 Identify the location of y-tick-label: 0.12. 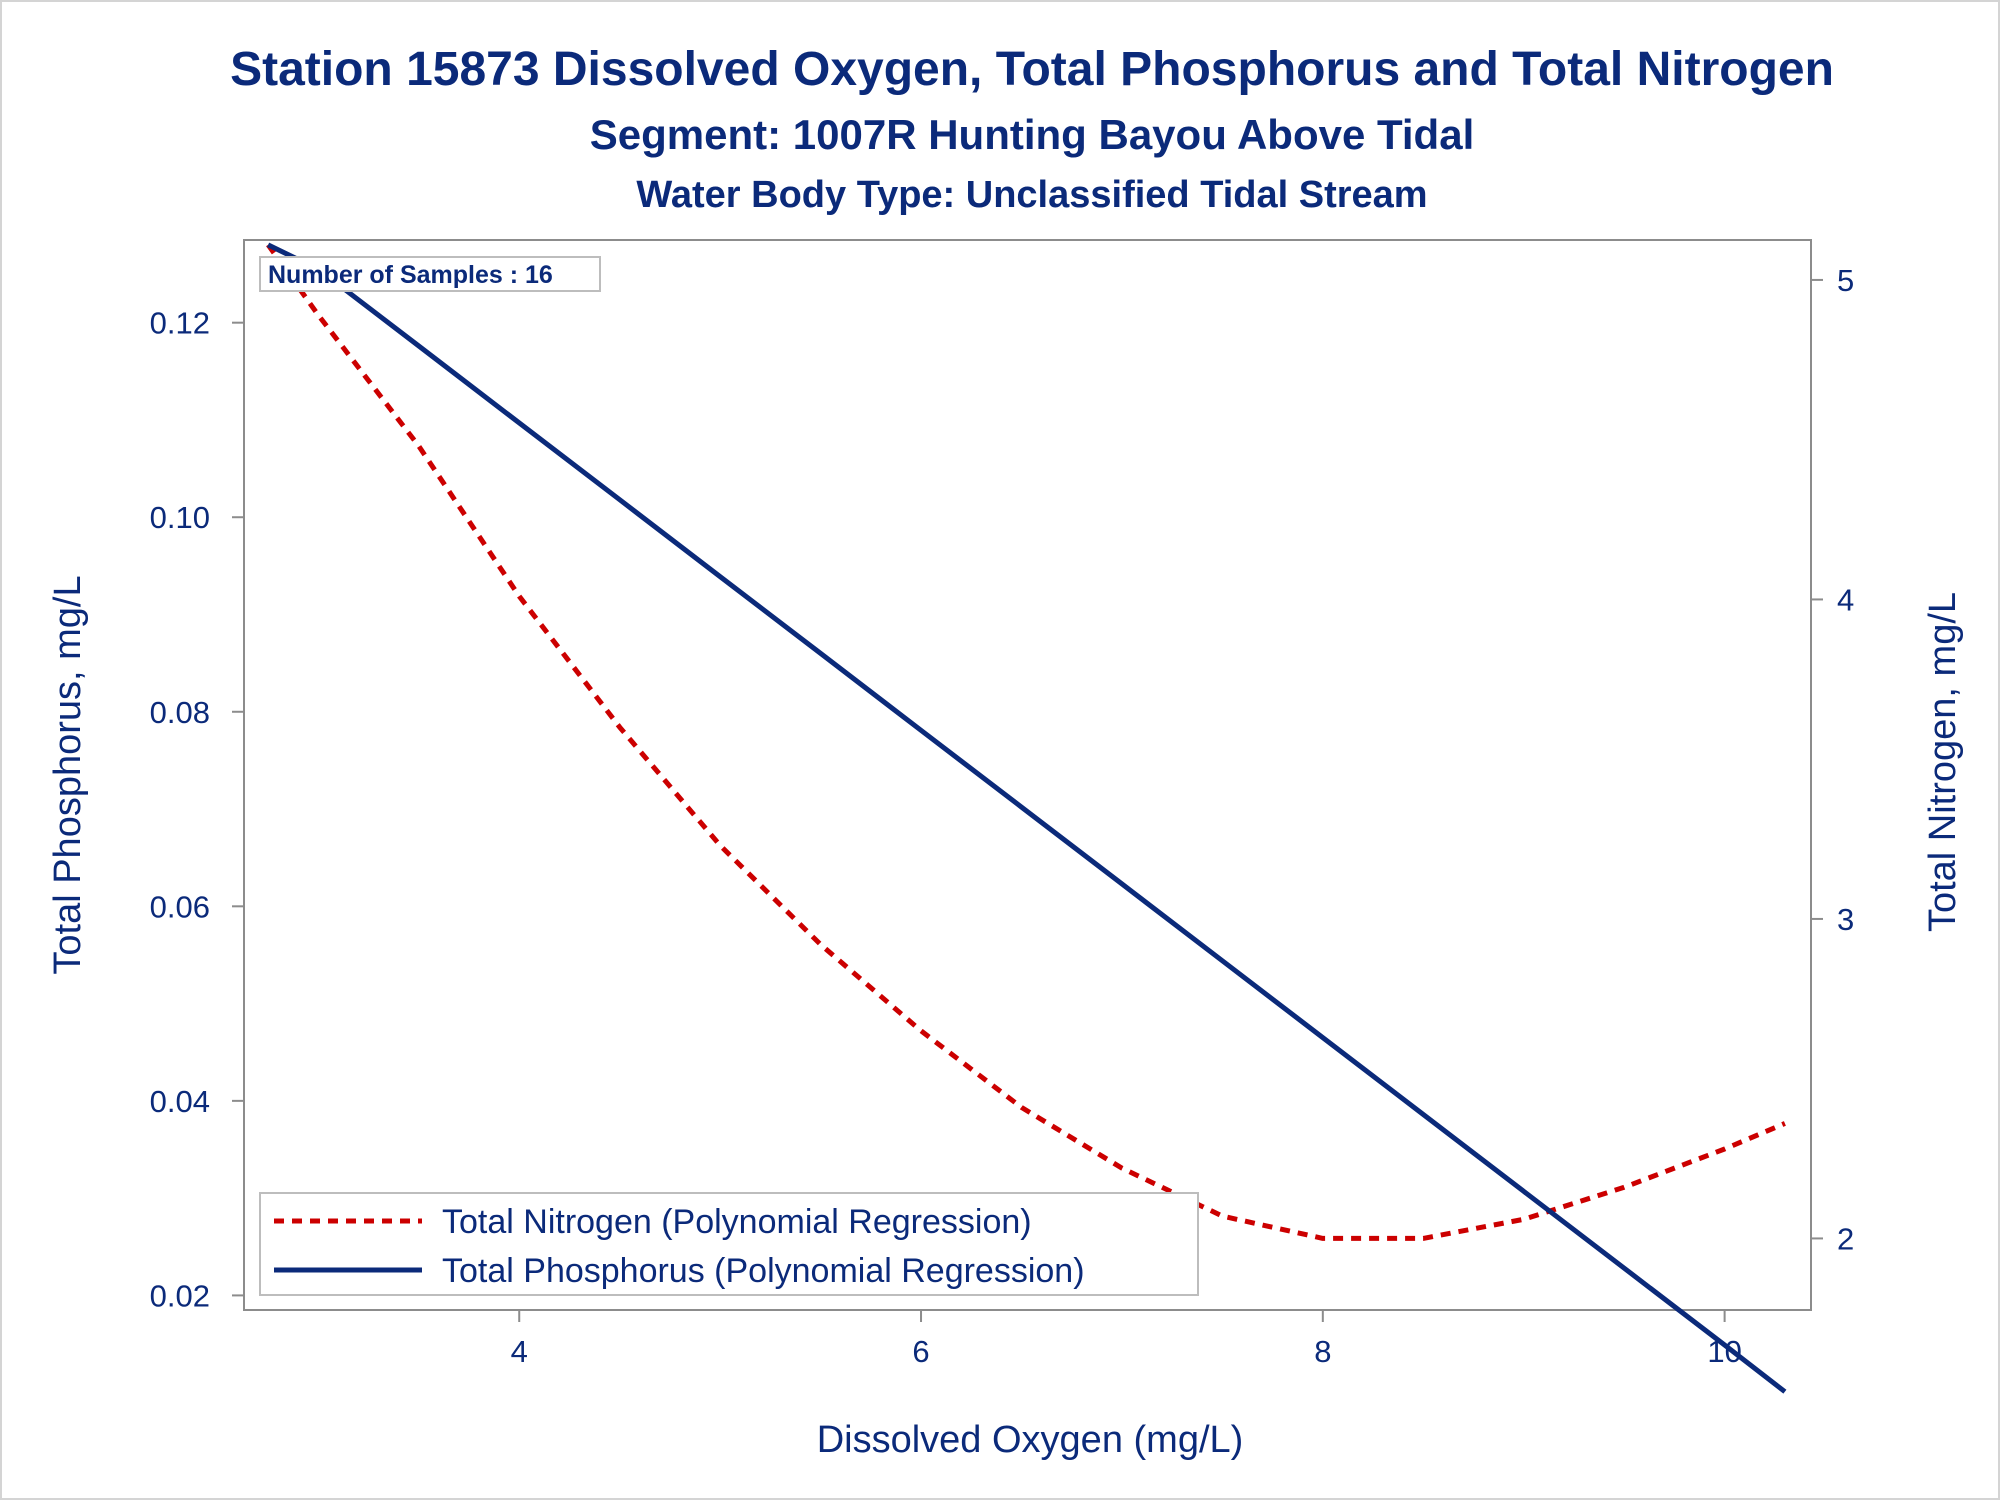
(180, 323).